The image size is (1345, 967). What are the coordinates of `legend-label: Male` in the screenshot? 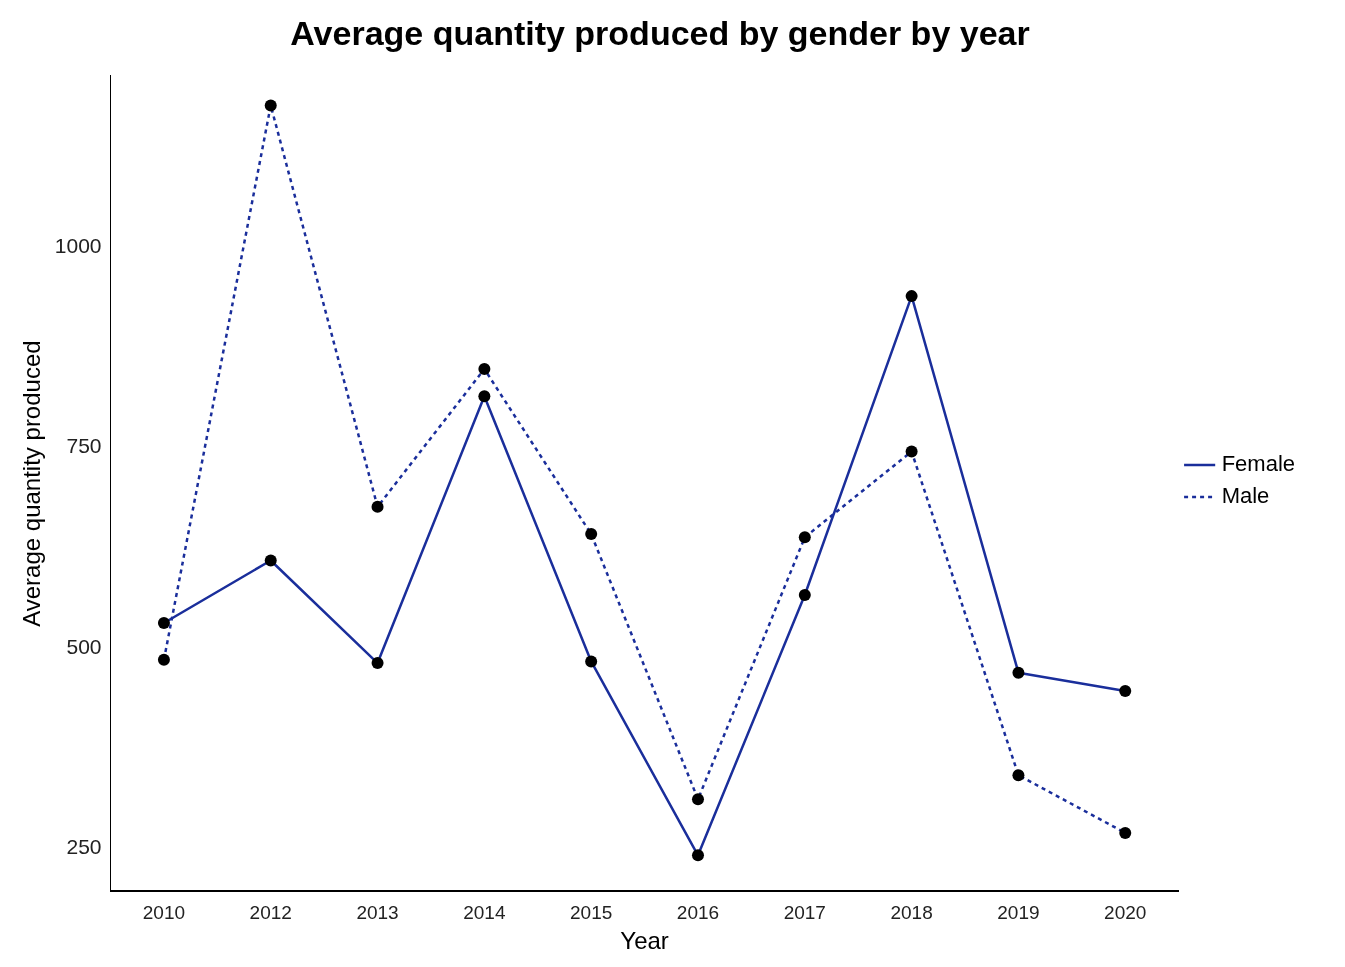 It's located at (1245, 496).